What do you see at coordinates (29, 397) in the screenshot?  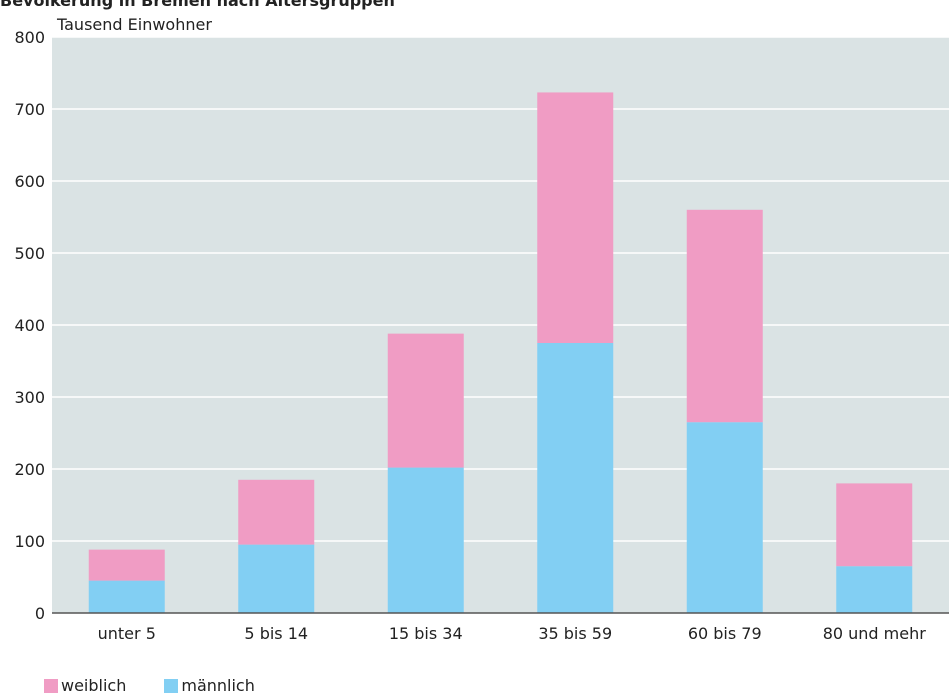 I see `y-tick-label-300: 300` at bounding box center [29, 397].